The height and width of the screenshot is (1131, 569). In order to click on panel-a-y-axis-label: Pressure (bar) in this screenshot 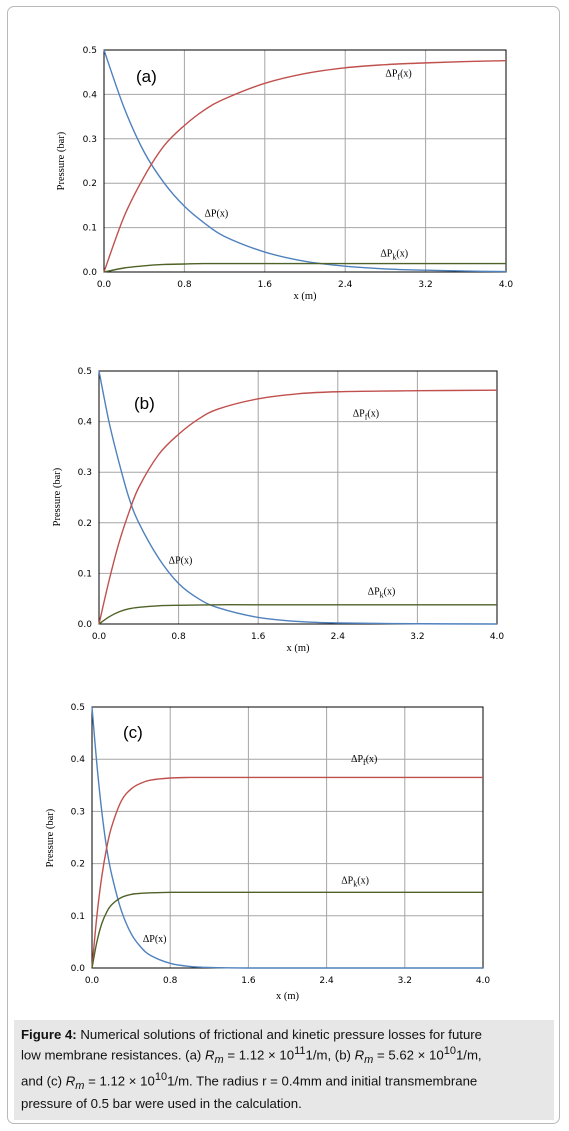, I will do `click(61, 160)`.